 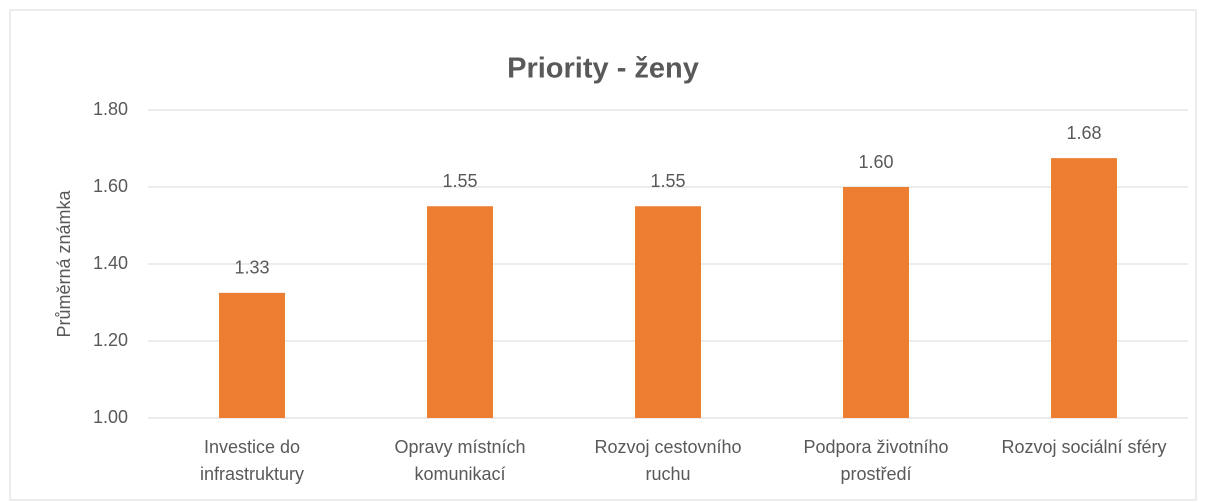 What do you see at coordinates (460, 460) in the screenshot?
I see `x-tick-label: Opravy místních komunikací` at bounding box center [460, 460].